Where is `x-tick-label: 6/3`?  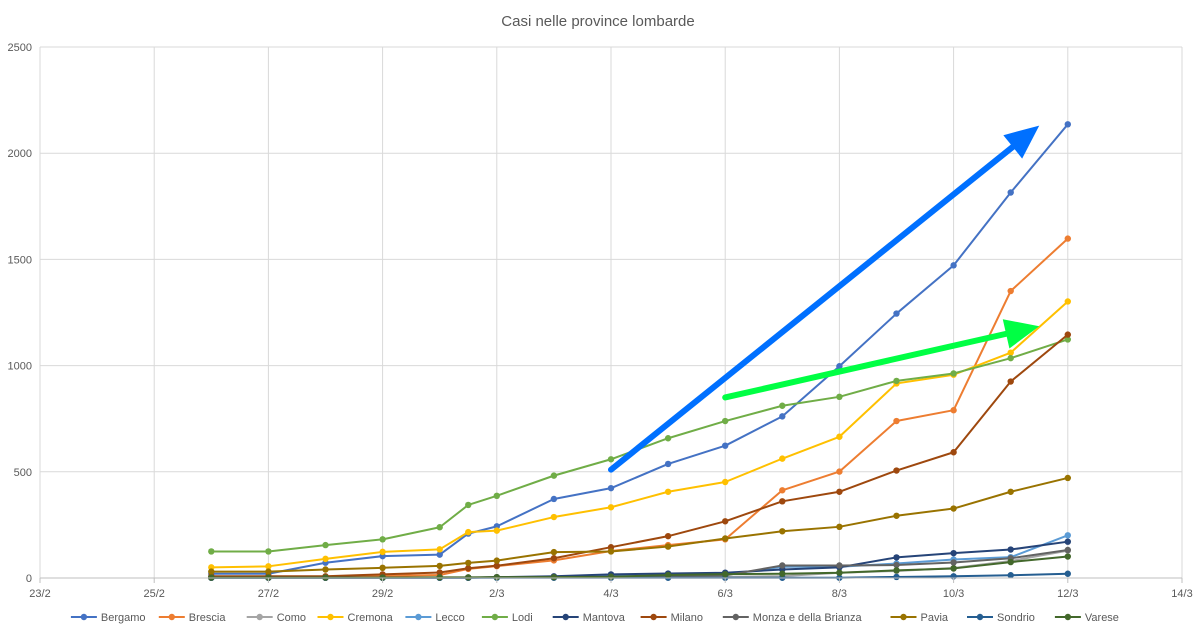 x-tick-label: 6/3 is located at coordinates (725, 594).